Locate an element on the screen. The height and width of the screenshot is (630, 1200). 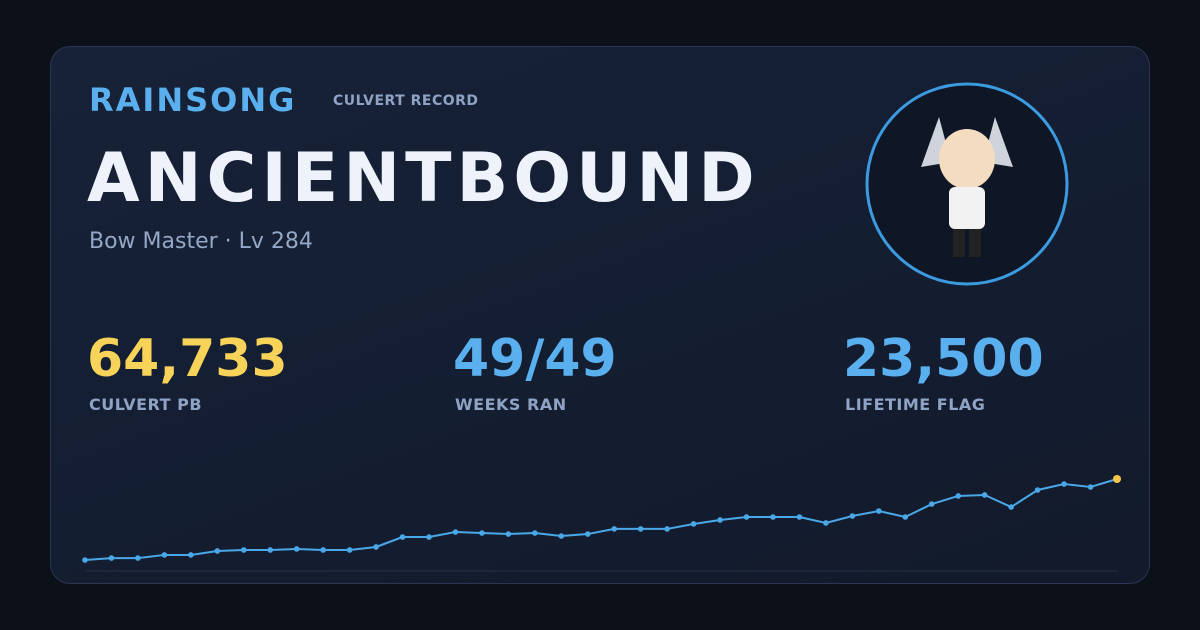
stat-value: 64,733 is located at coordinates (187, 359).